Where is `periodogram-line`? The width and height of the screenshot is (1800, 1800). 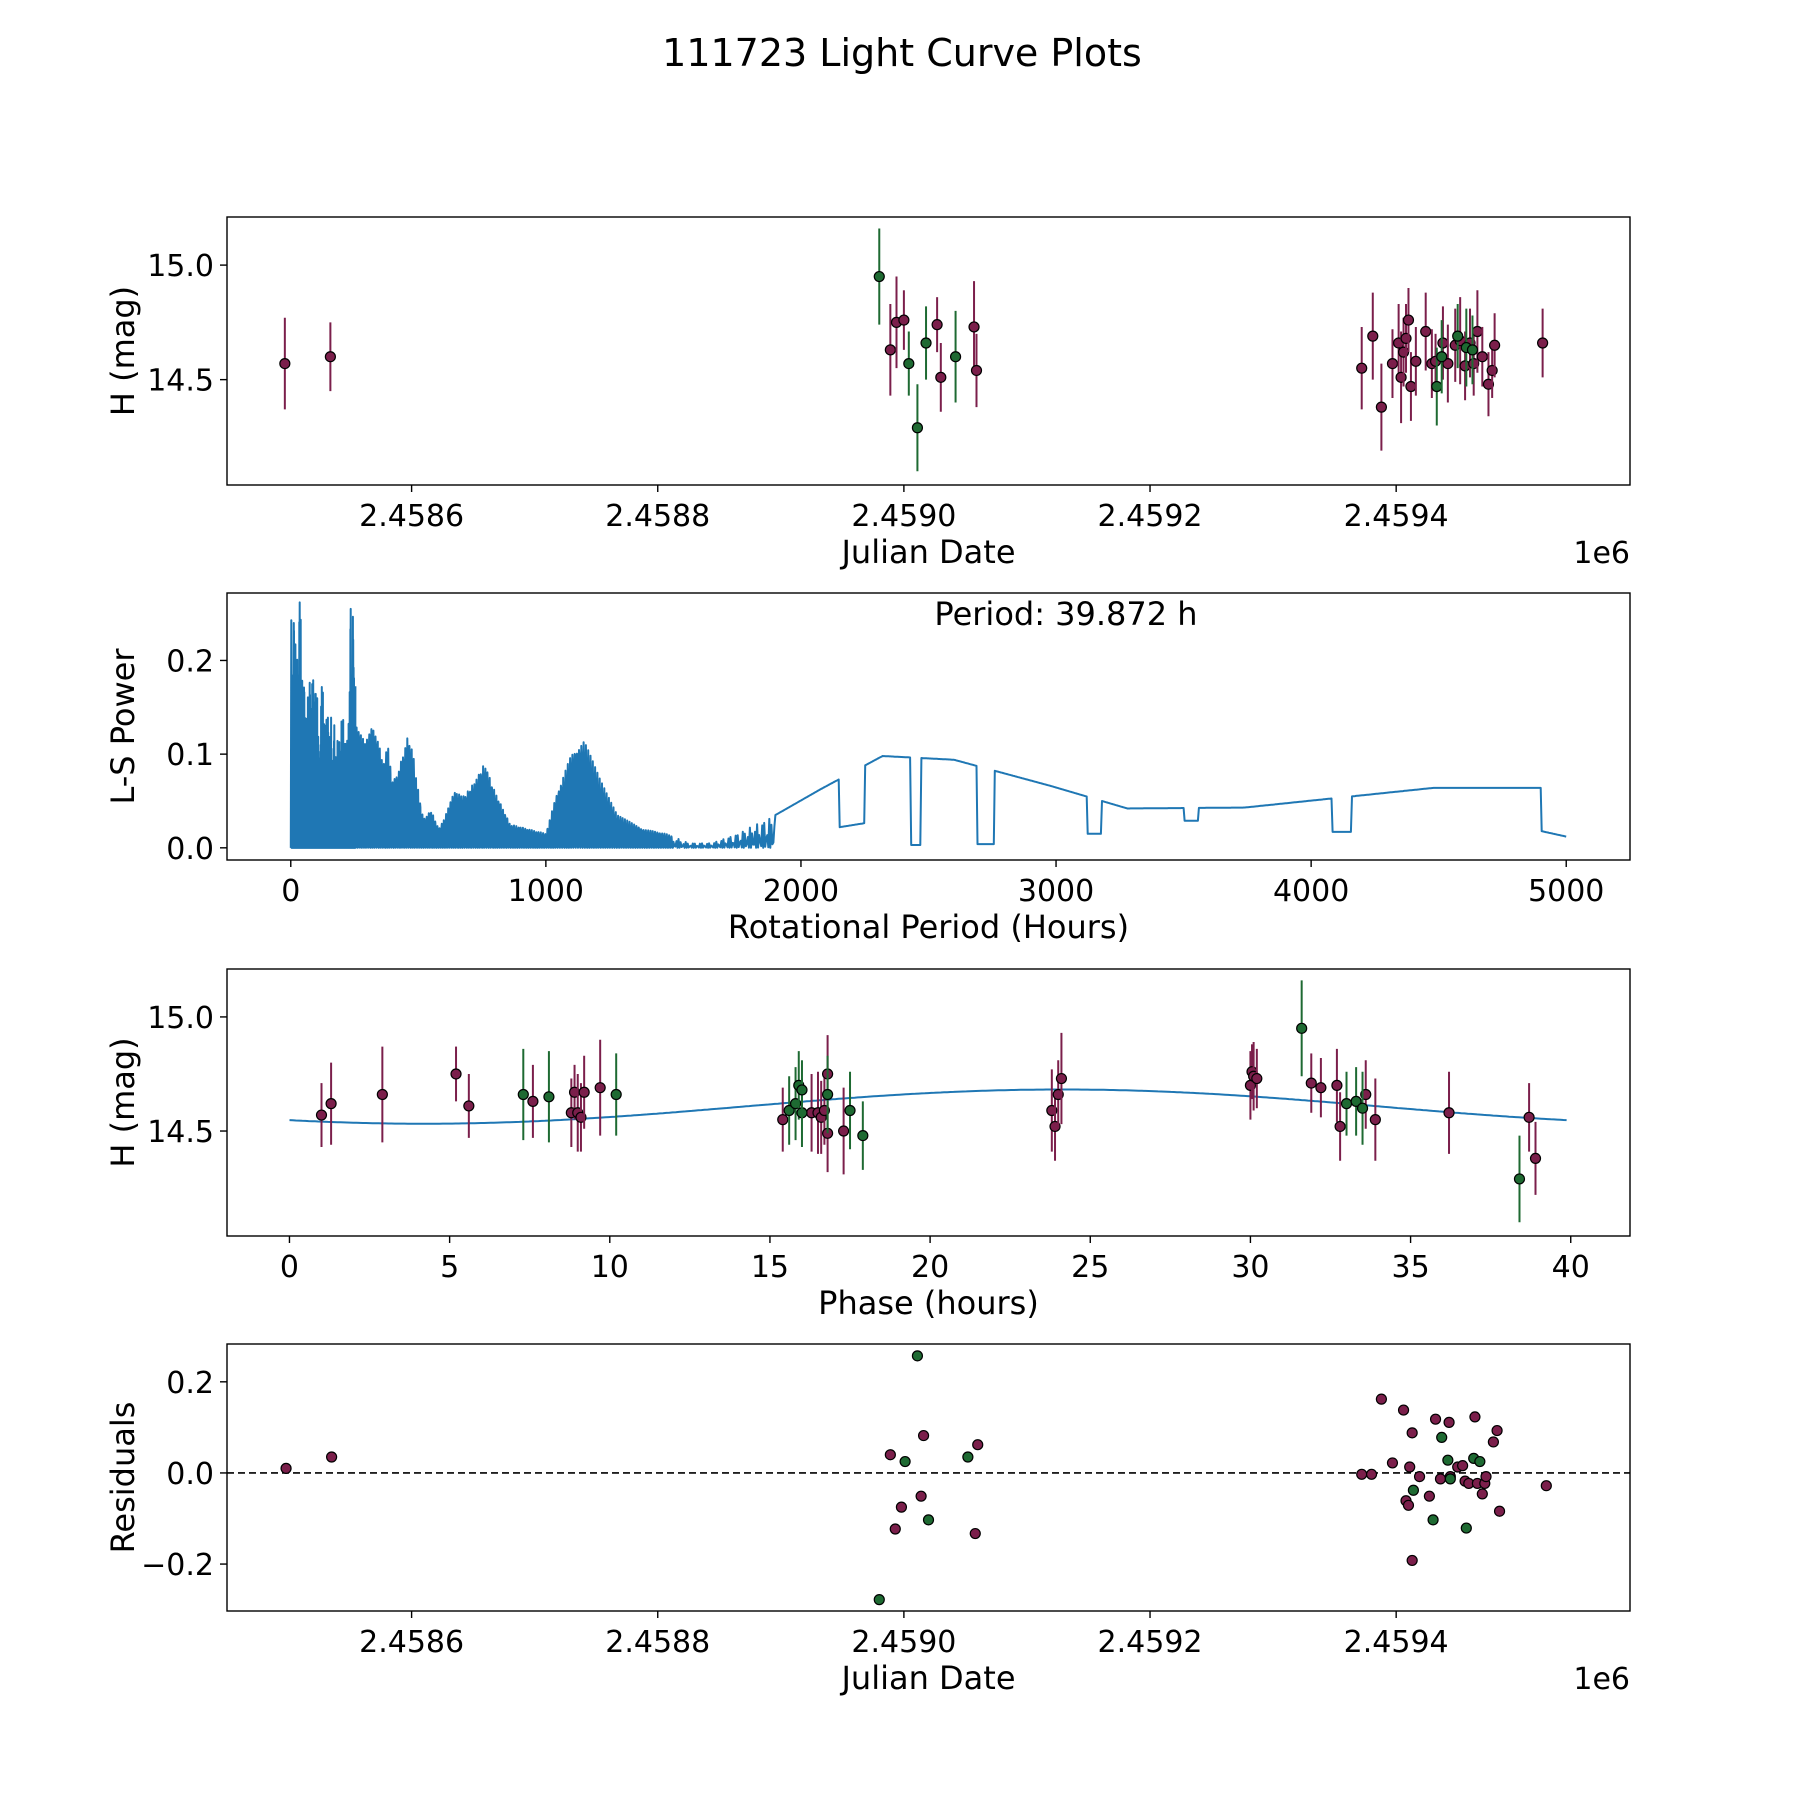
periodogram-line is located at coordinates (928, 725).